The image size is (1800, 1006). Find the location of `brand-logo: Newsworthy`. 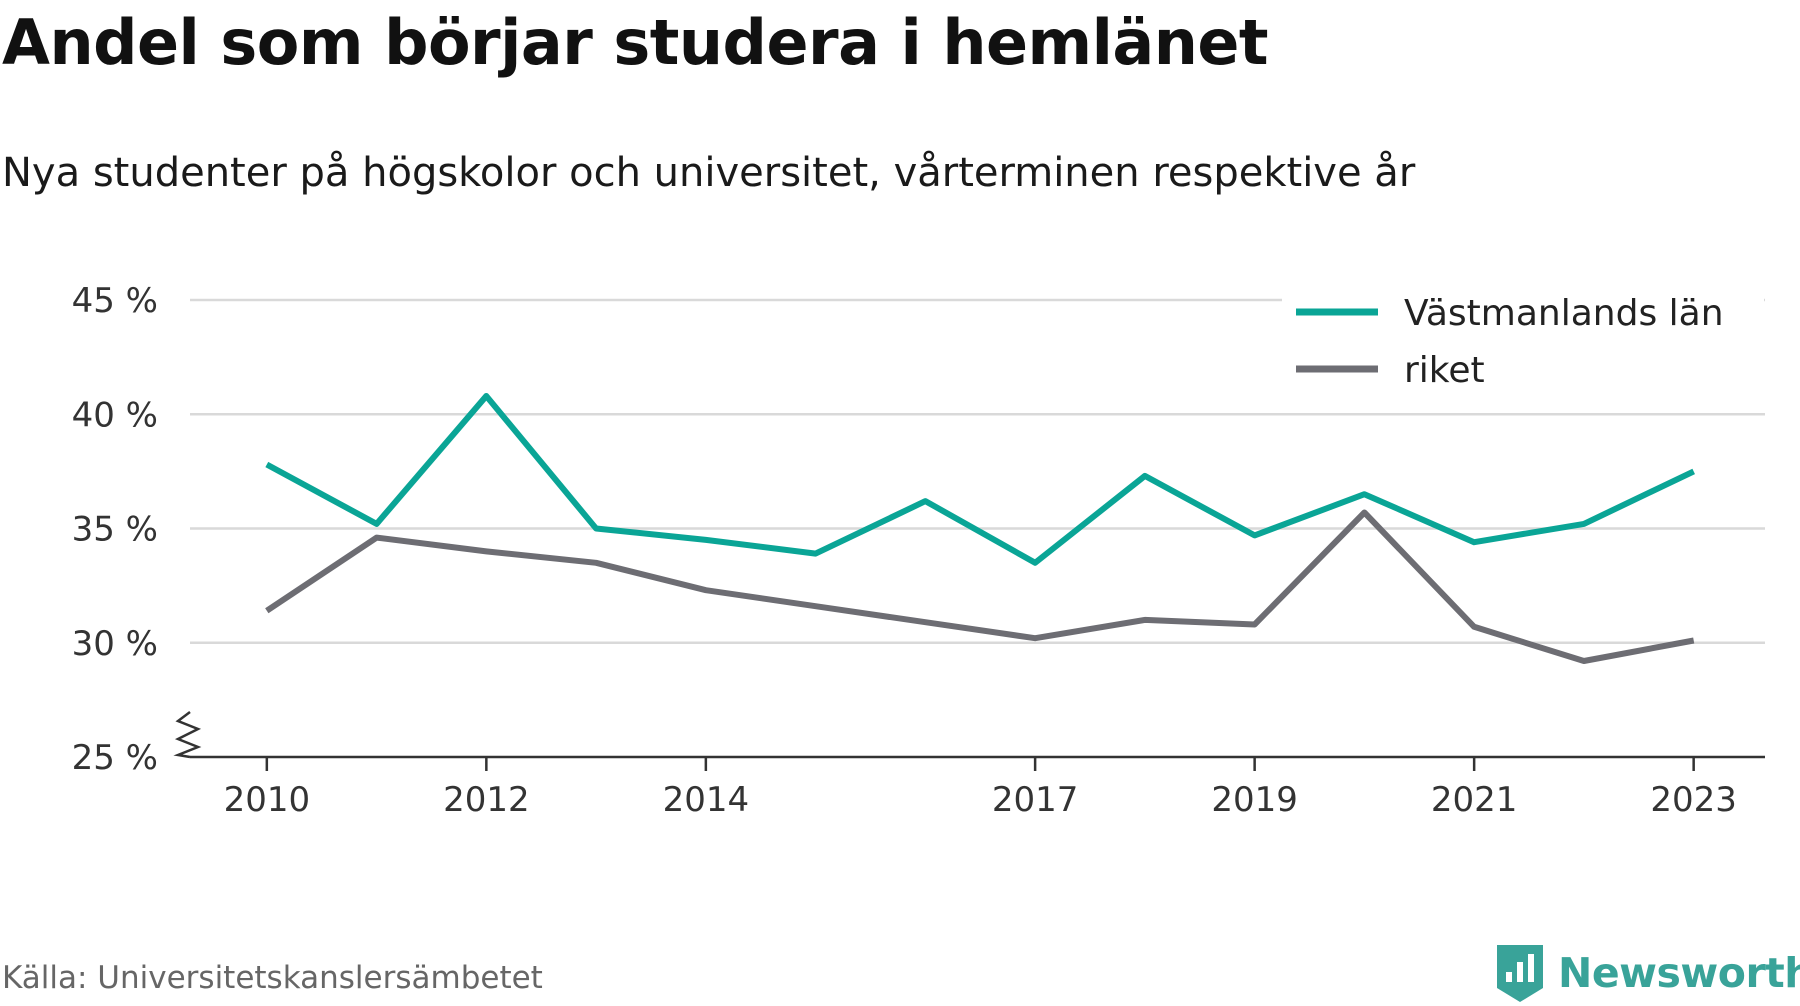

brand-logo: Newsworthy is located at coordinates (1647, 973).